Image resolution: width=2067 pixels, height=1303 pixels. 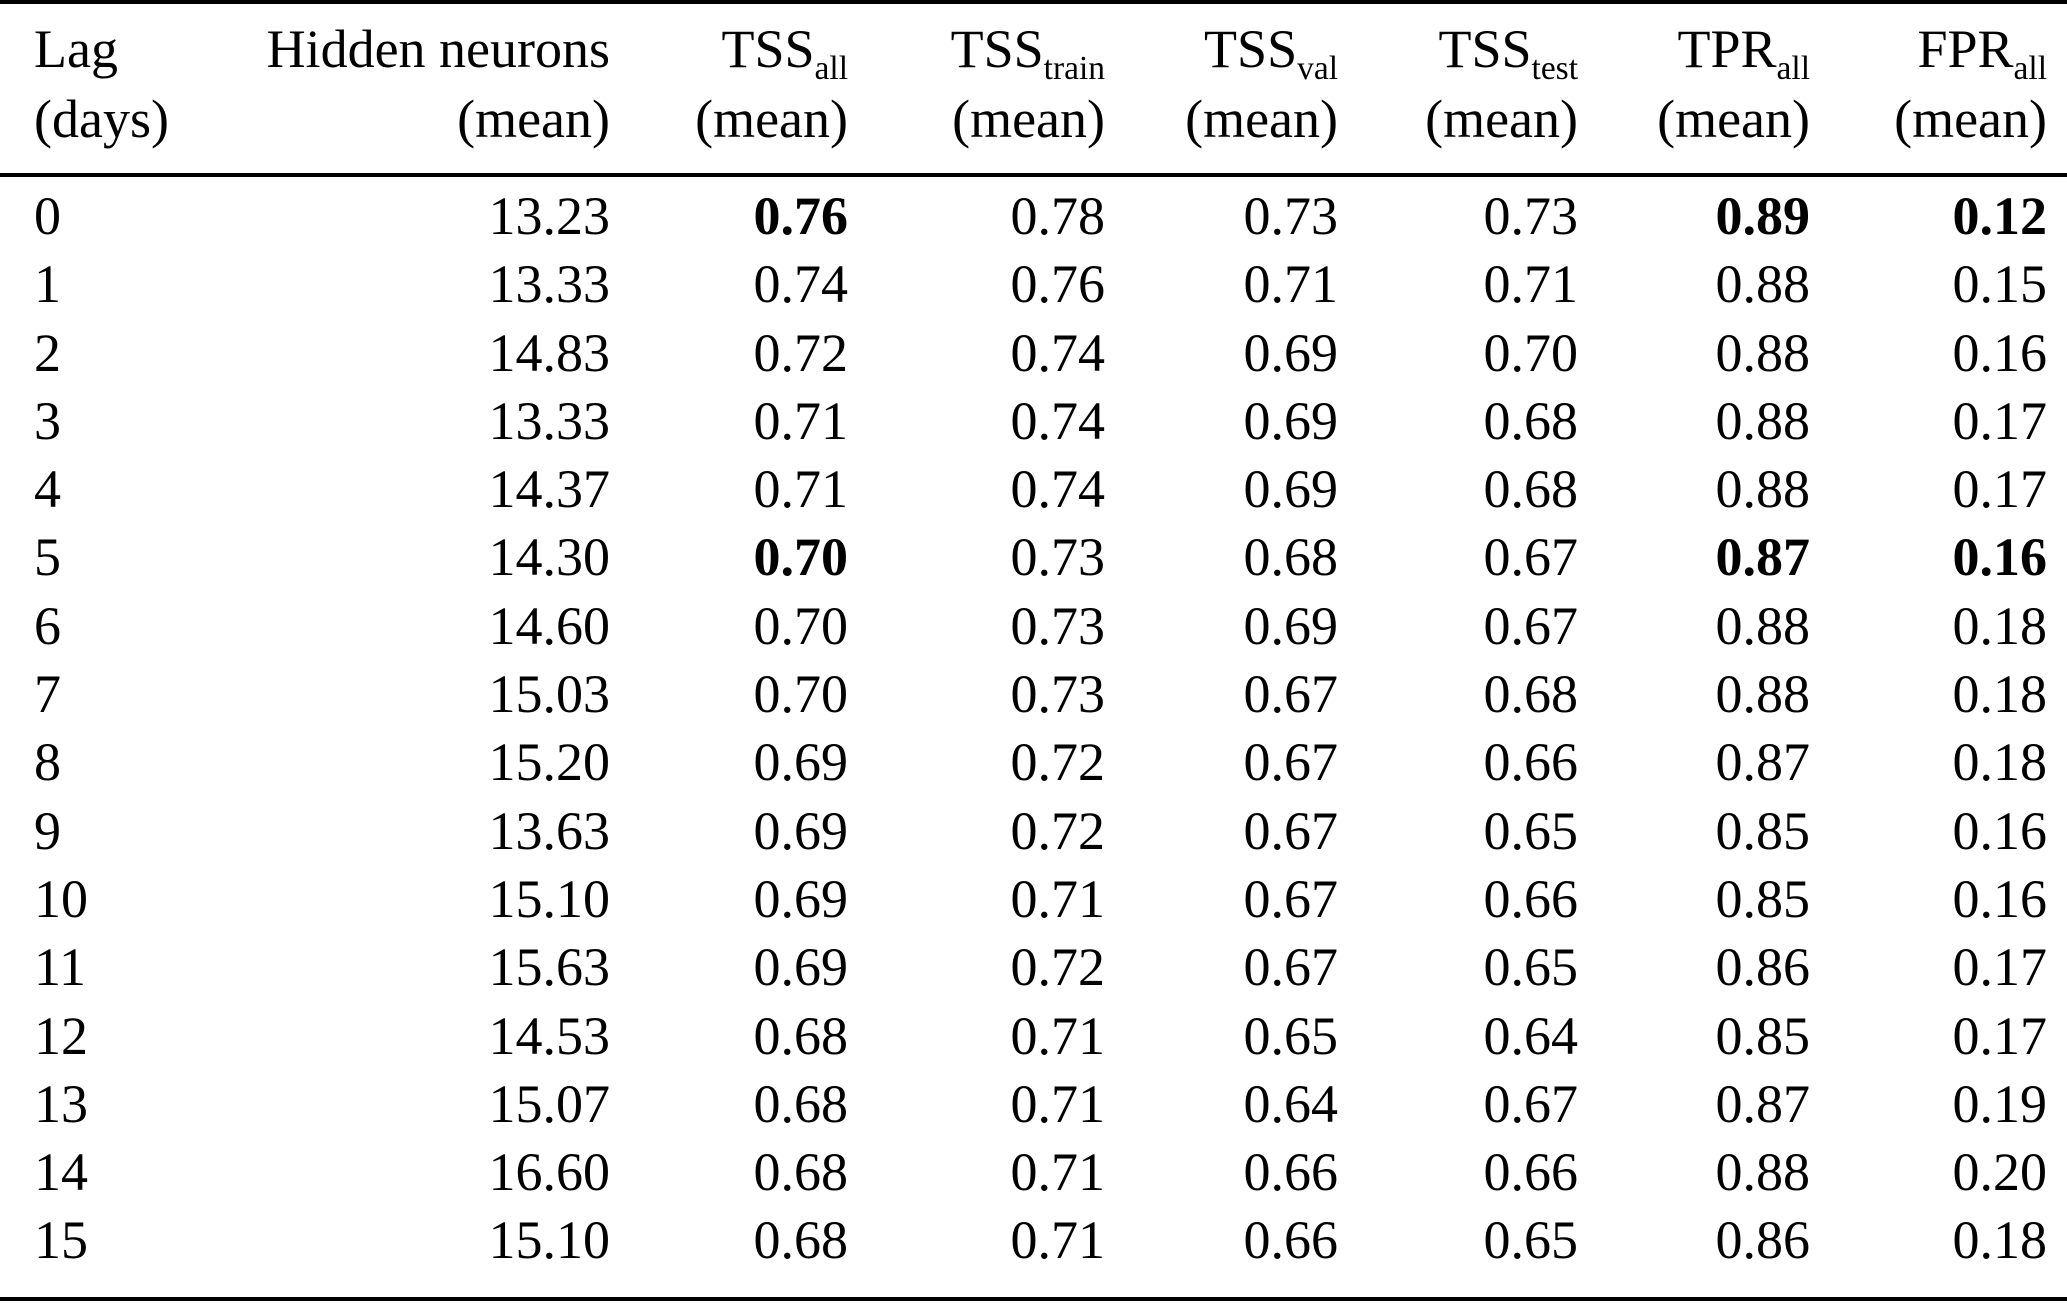 I want to click on table-cell: 13.63, so click(x=549, y=830).